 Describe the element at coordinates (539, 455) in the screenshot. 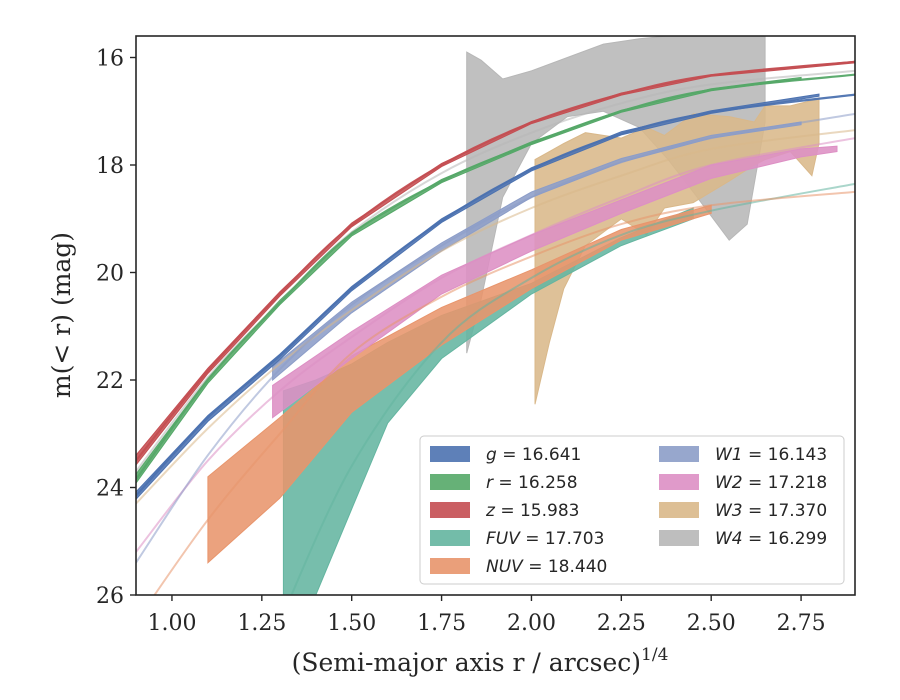

I see `legend-magnitude: = 16.641` at that location.